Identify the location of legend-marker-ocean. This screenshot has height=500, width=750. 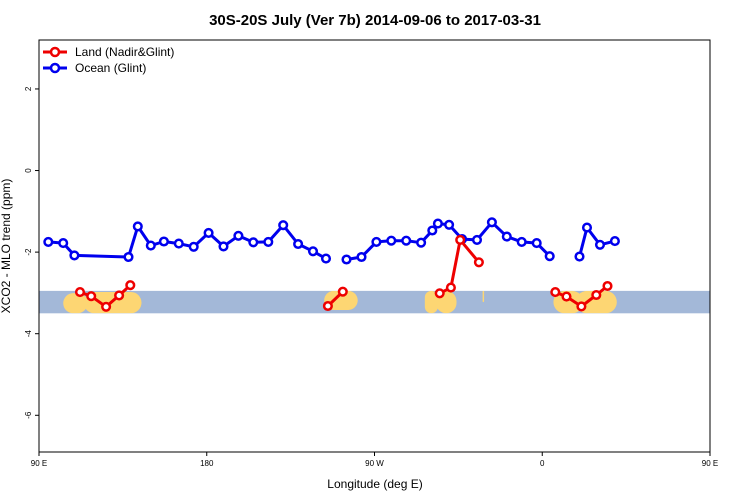
(55, 68).